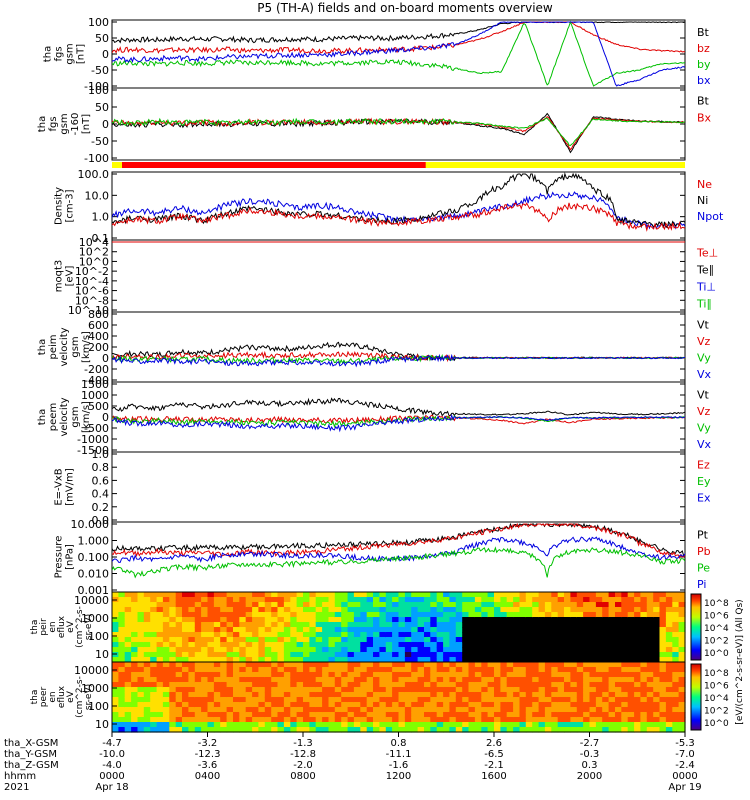 The image size is (750, 800). What do you see at coordinates (16, 787) in the screenshot?
I see `x-axis-row-label: 2021` at bounding box center [16, 787].